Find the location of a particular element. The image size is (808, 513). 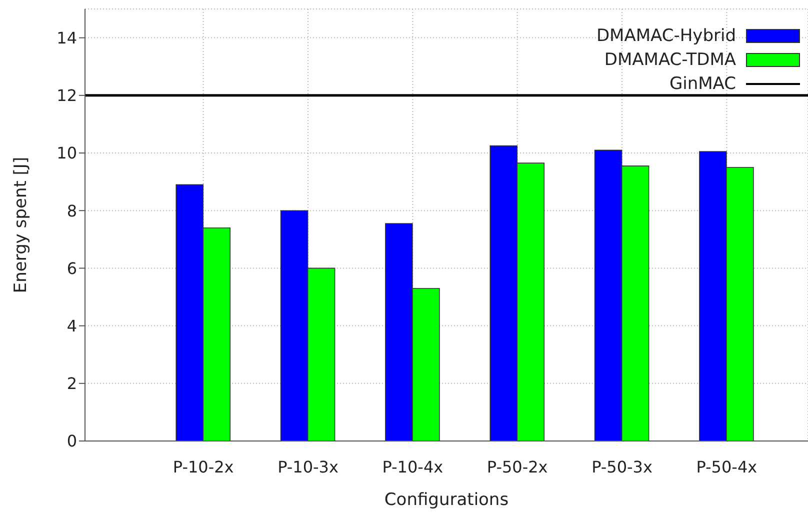

y-tick-label: 2 is located at coordinates (71, 384).